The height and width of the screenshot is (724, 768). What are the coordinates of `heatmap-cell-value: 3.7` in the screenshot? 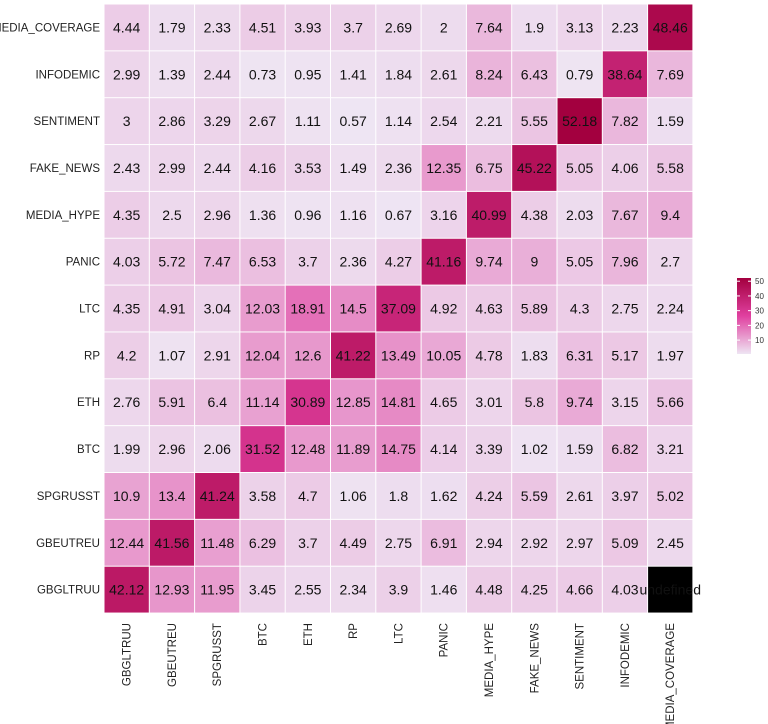 It's located at (308, 543).